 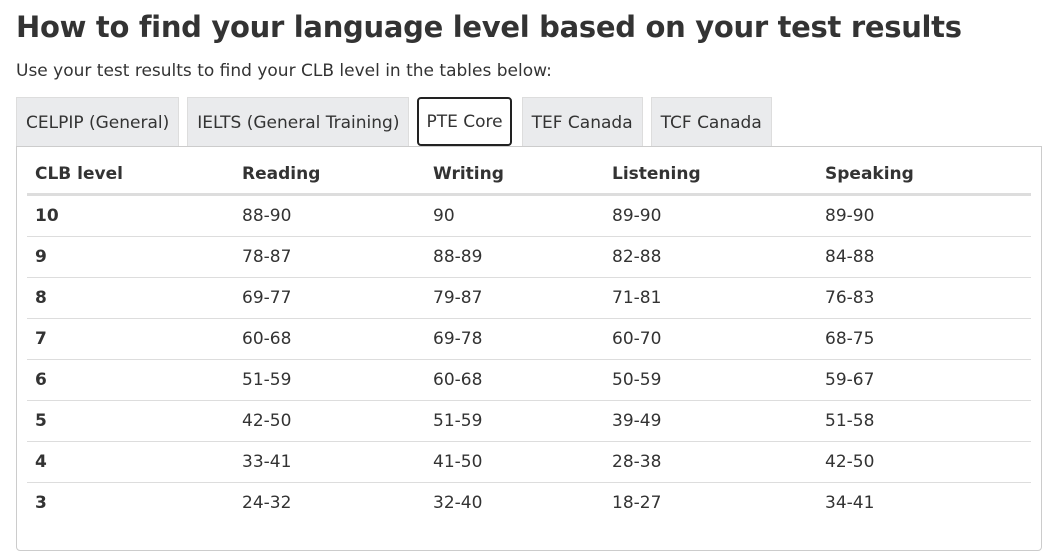 I want to click on cell-writing: 60-68, so click(x=514, y=380).